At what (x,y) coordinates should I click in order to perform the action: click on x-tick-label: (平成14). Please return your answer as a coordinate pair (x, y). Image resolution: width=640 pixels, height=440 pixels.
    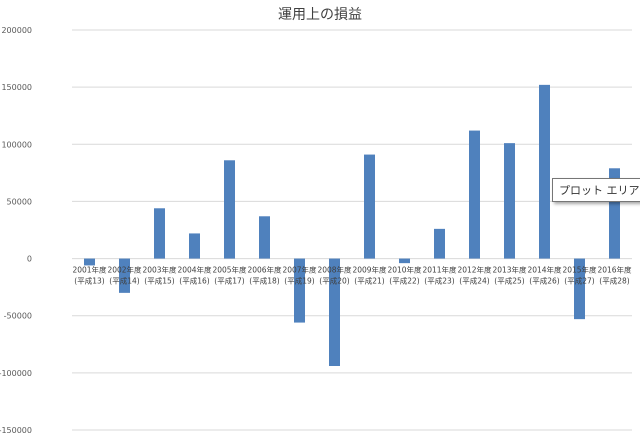
    Looking at the image, I should click on (124, 281).